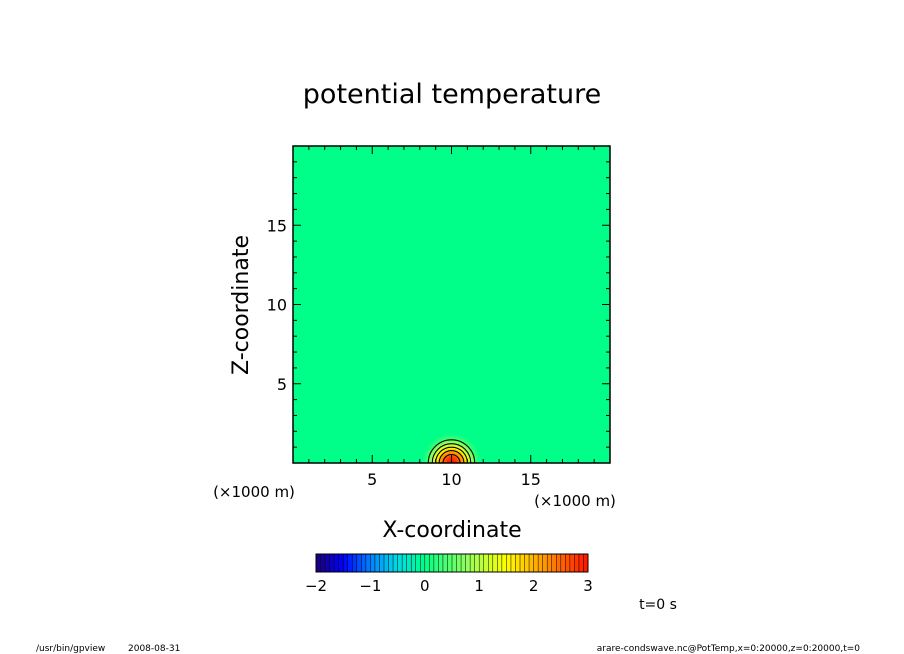  Describe the element at coordinates (154, 649) in the screenshot. I see `footer-date: 2008-08-31` at that location.